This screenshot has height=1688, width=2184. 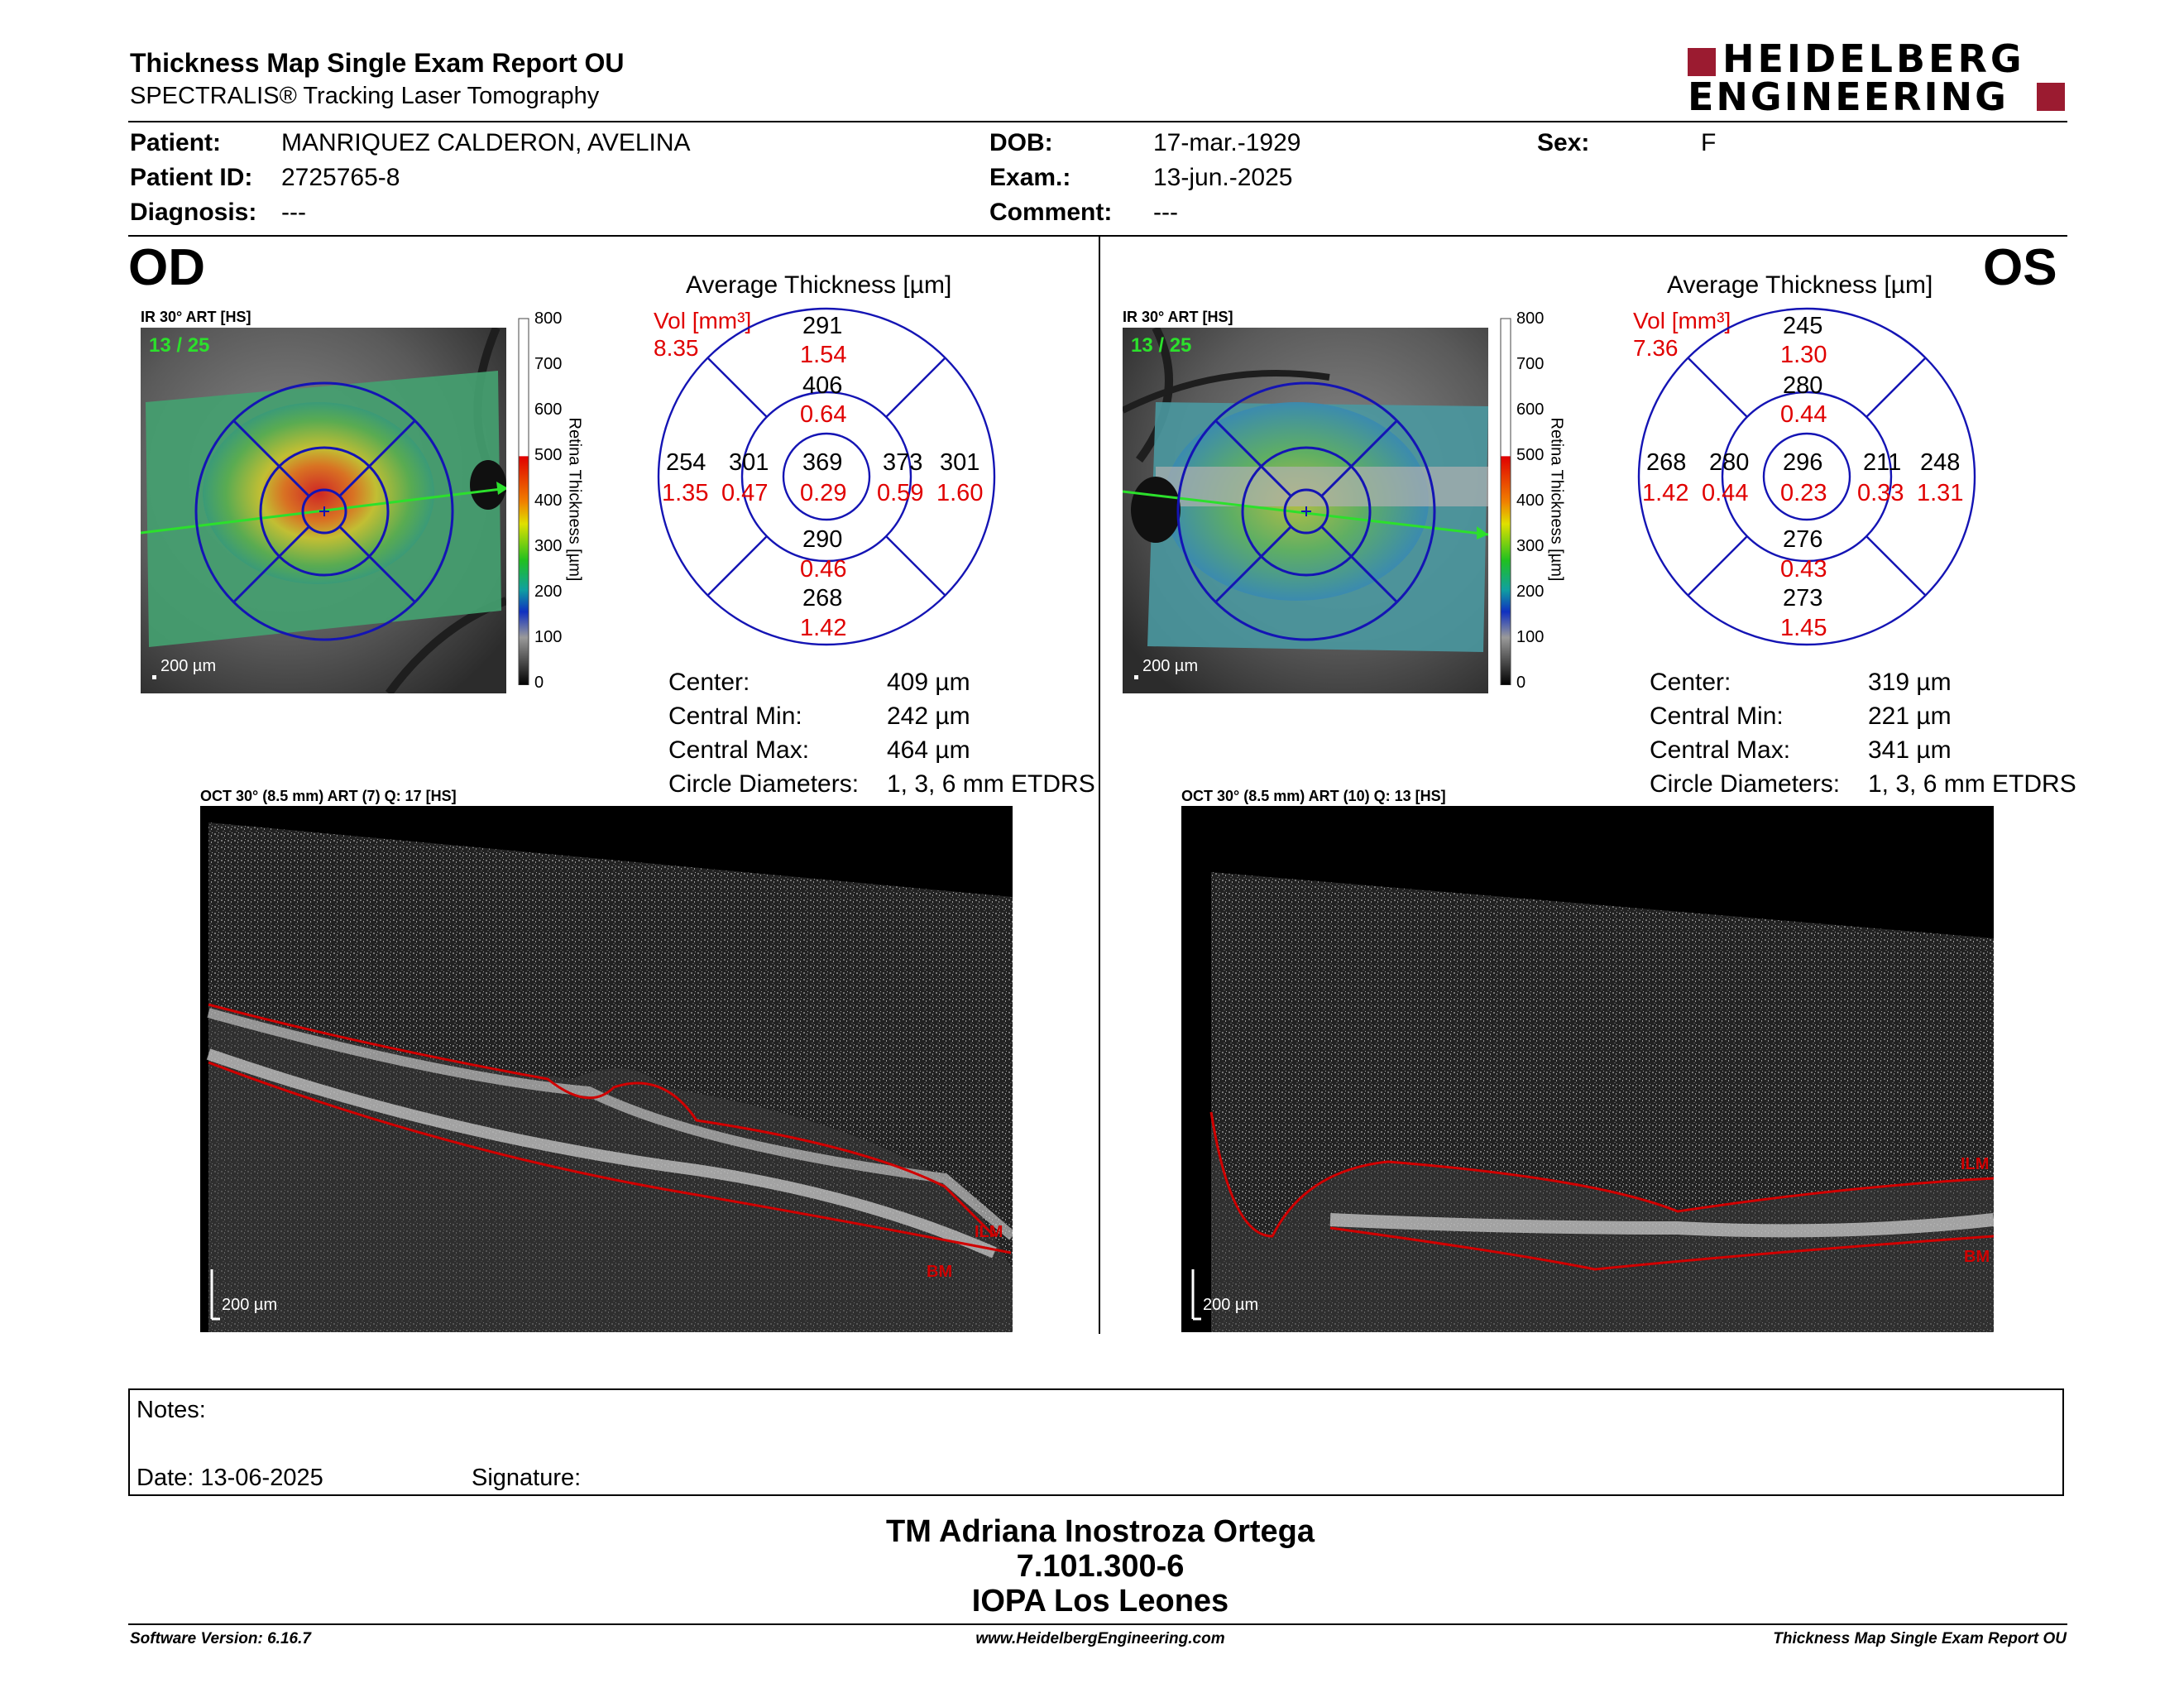 I want to click on os-scale-tick-800: 800, so click(x=1530, y=318).